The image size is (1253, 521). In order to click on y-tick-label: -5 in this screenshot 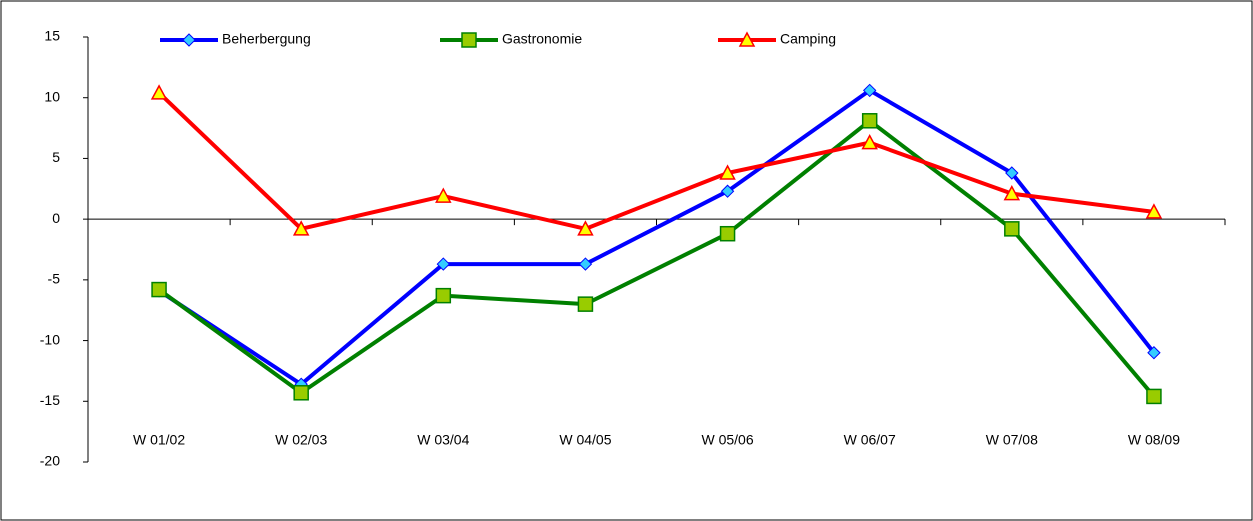, I will do `click(54, 279)`.